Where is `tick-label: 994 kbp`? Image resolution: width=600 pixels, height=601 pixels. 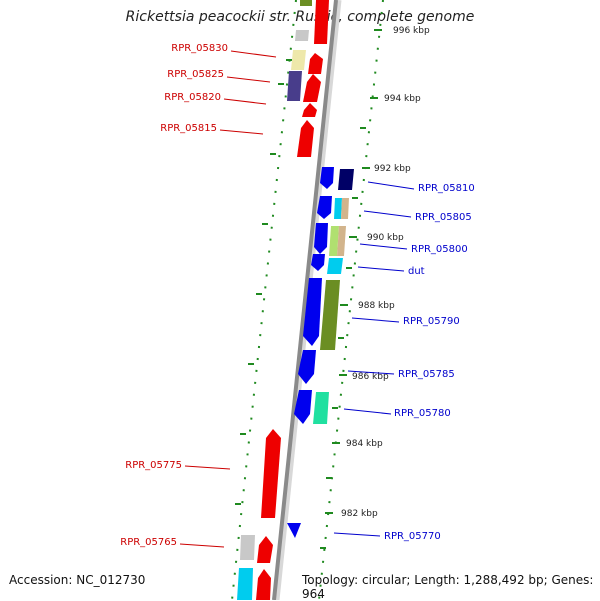
tick-label: 994 kbp is located at coordinates (402, 99).